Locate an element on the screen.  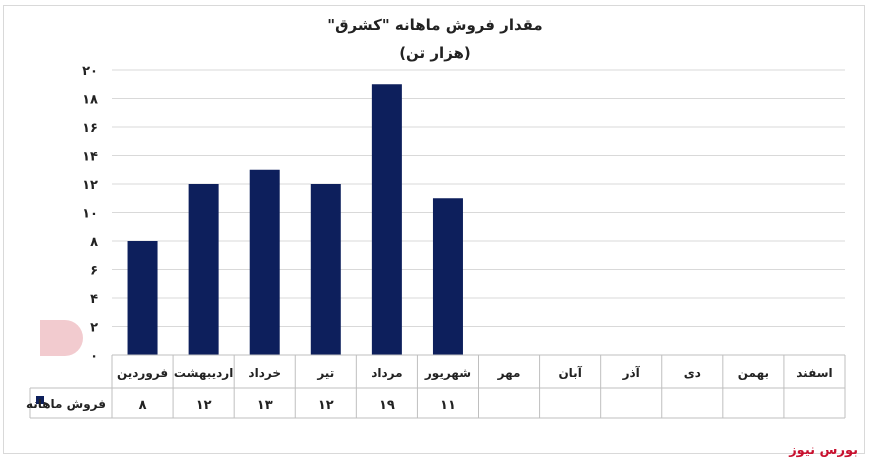
data-label: ۸ is located at coordinates (143, 405).